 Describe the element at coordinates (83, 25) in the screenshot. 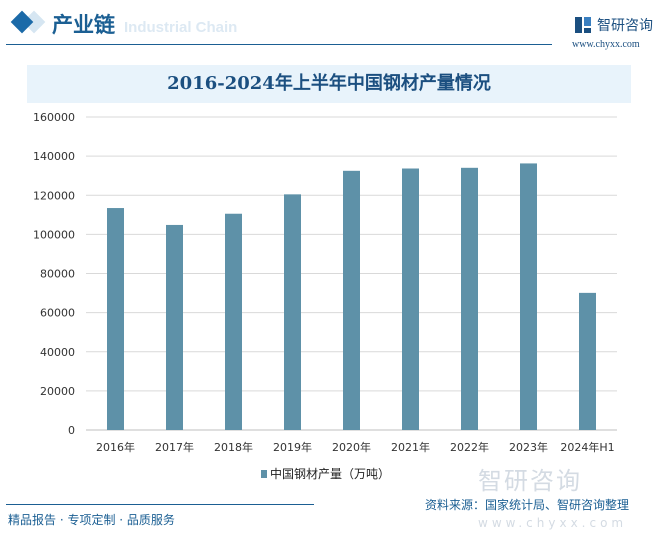

I see `header-title: 产业链` at that location.